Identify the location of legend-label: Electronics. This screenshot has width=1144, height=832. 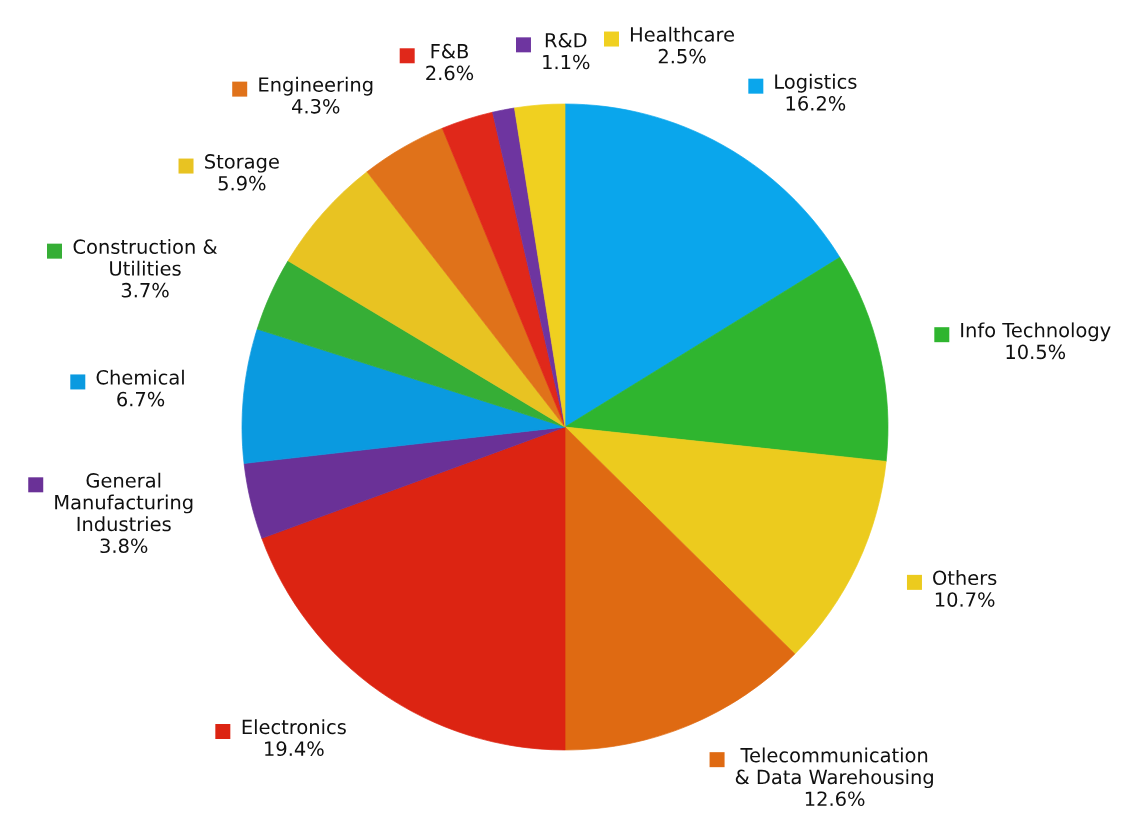
(294, 727).